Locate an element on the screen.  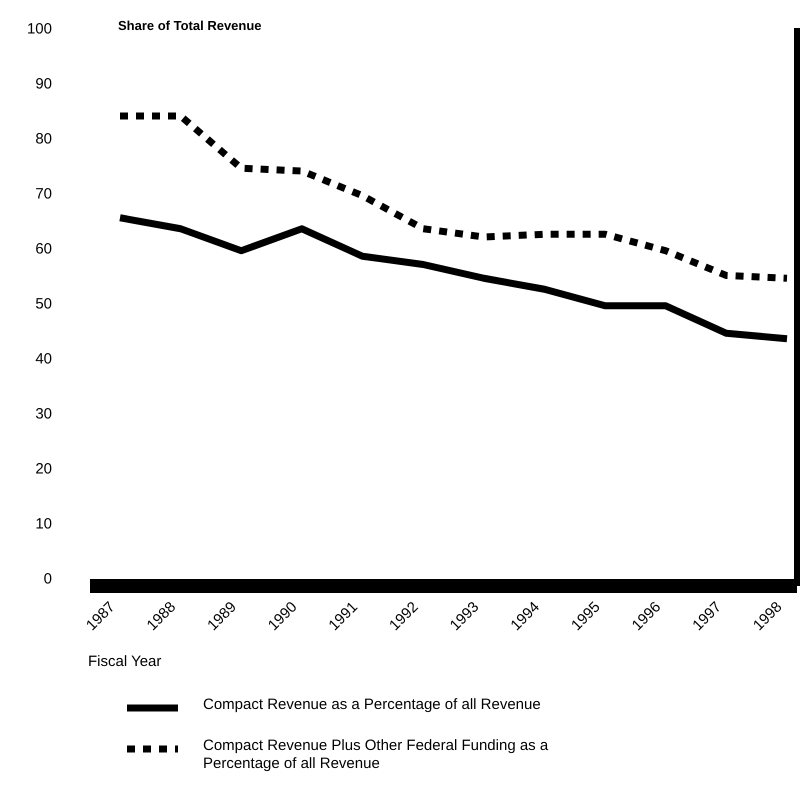
y-tick-label: 80 is located at coordinates (43, 139).